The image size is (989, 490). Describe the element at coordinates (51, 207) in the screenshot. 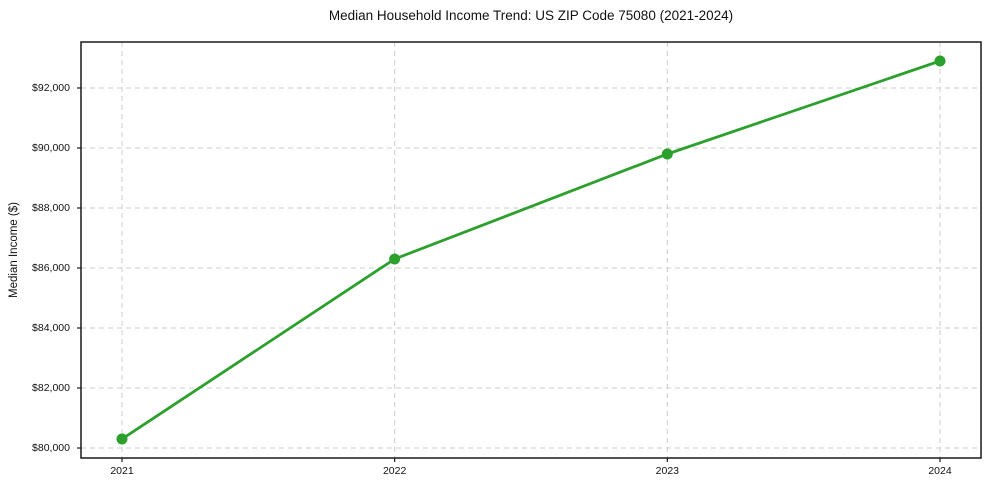

I see `y-tick-label: $88,000` at that location.